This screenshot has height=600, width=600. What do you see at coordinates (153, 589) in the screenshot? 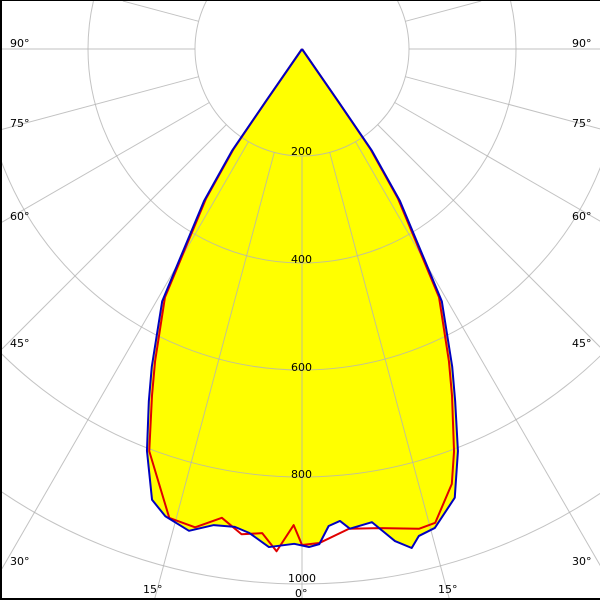
I see `angle-label-left-15: 15°` at bounding box center [153, 589].